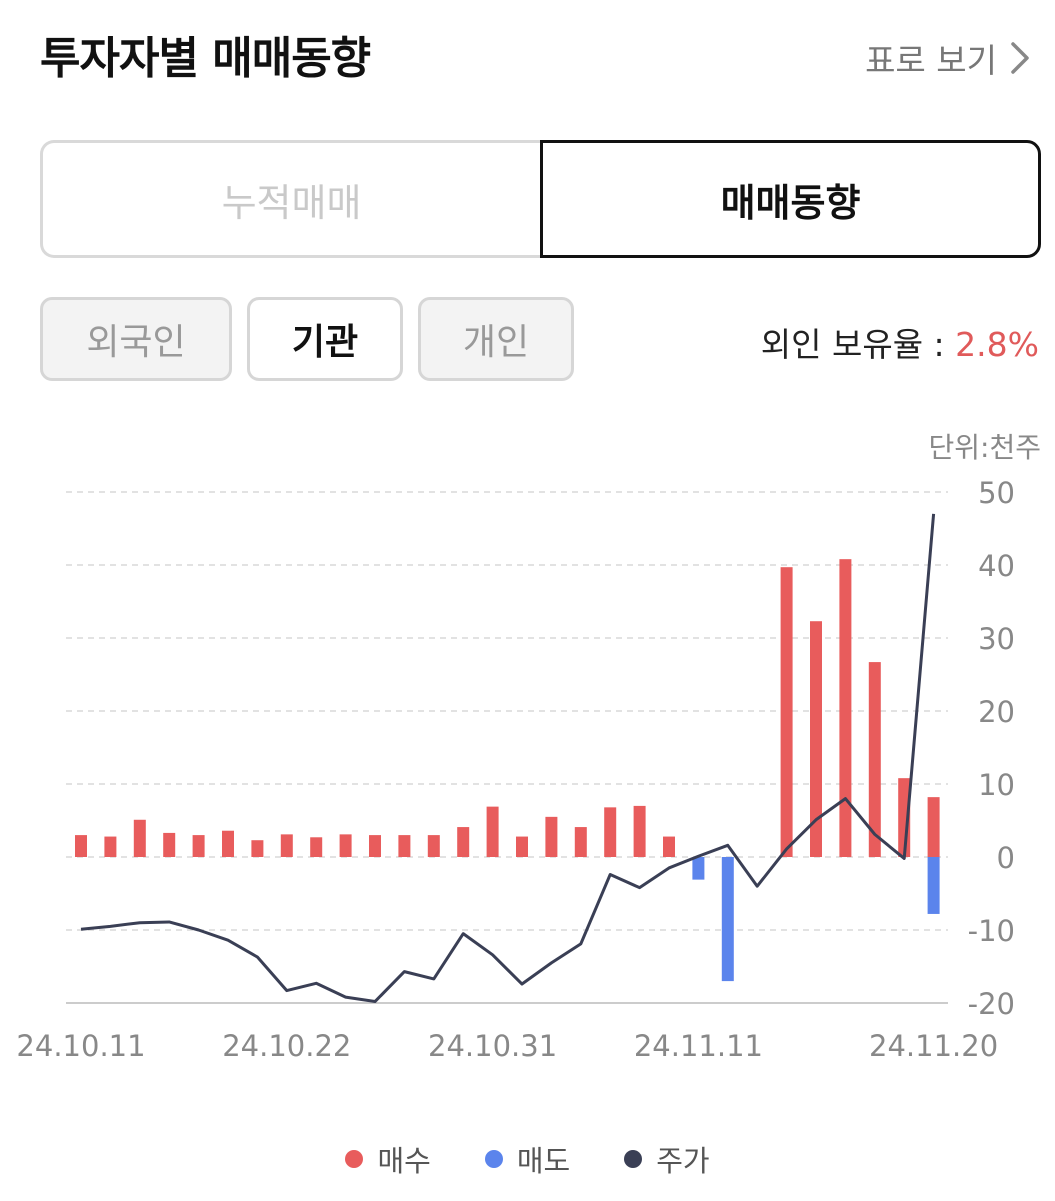 This screenshot has width=1055, height=1201. I want to click on page-title: 투자자별 매매동향, so click(205, 58).